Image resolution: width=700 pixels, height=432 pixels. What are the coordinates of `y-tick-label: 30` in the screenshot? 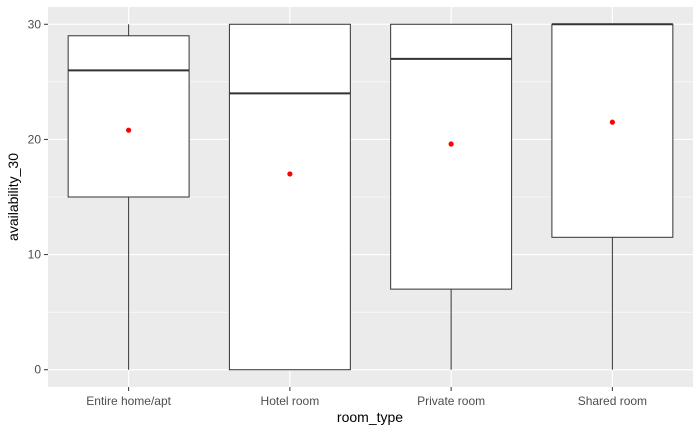 It's located at (35, 24).